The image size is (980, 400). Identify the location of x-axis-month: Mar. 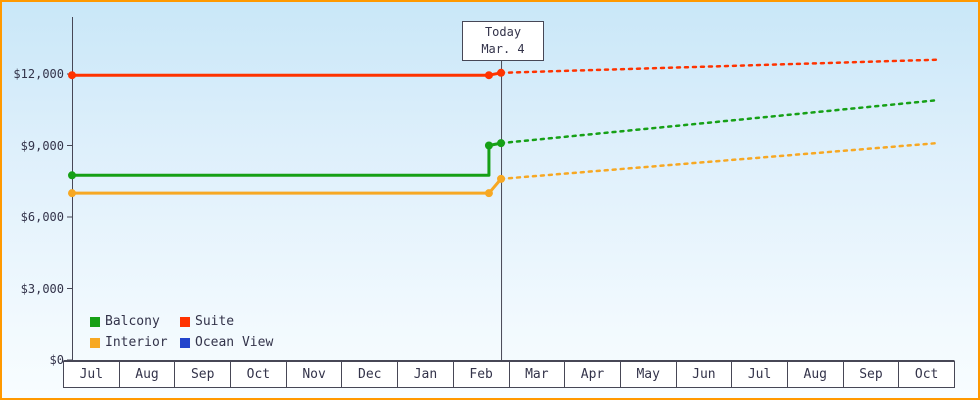
(537, 374).